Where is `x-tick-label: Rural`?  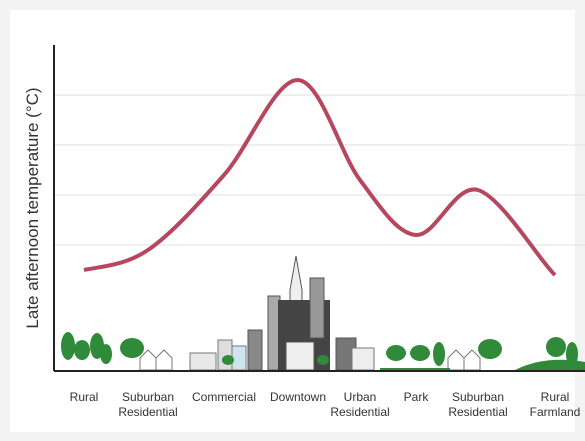 x-tick-label: Rural is located at coordinates (84, 397).